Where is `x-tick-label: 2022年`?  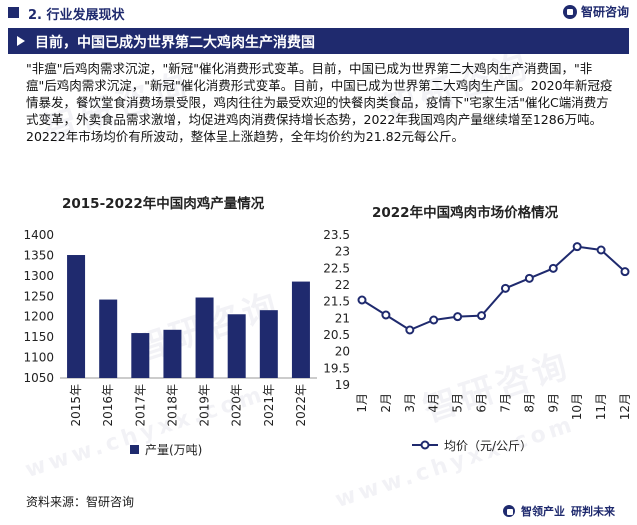 x-tick-label: 2022年 is located at coordinates (301, 405).